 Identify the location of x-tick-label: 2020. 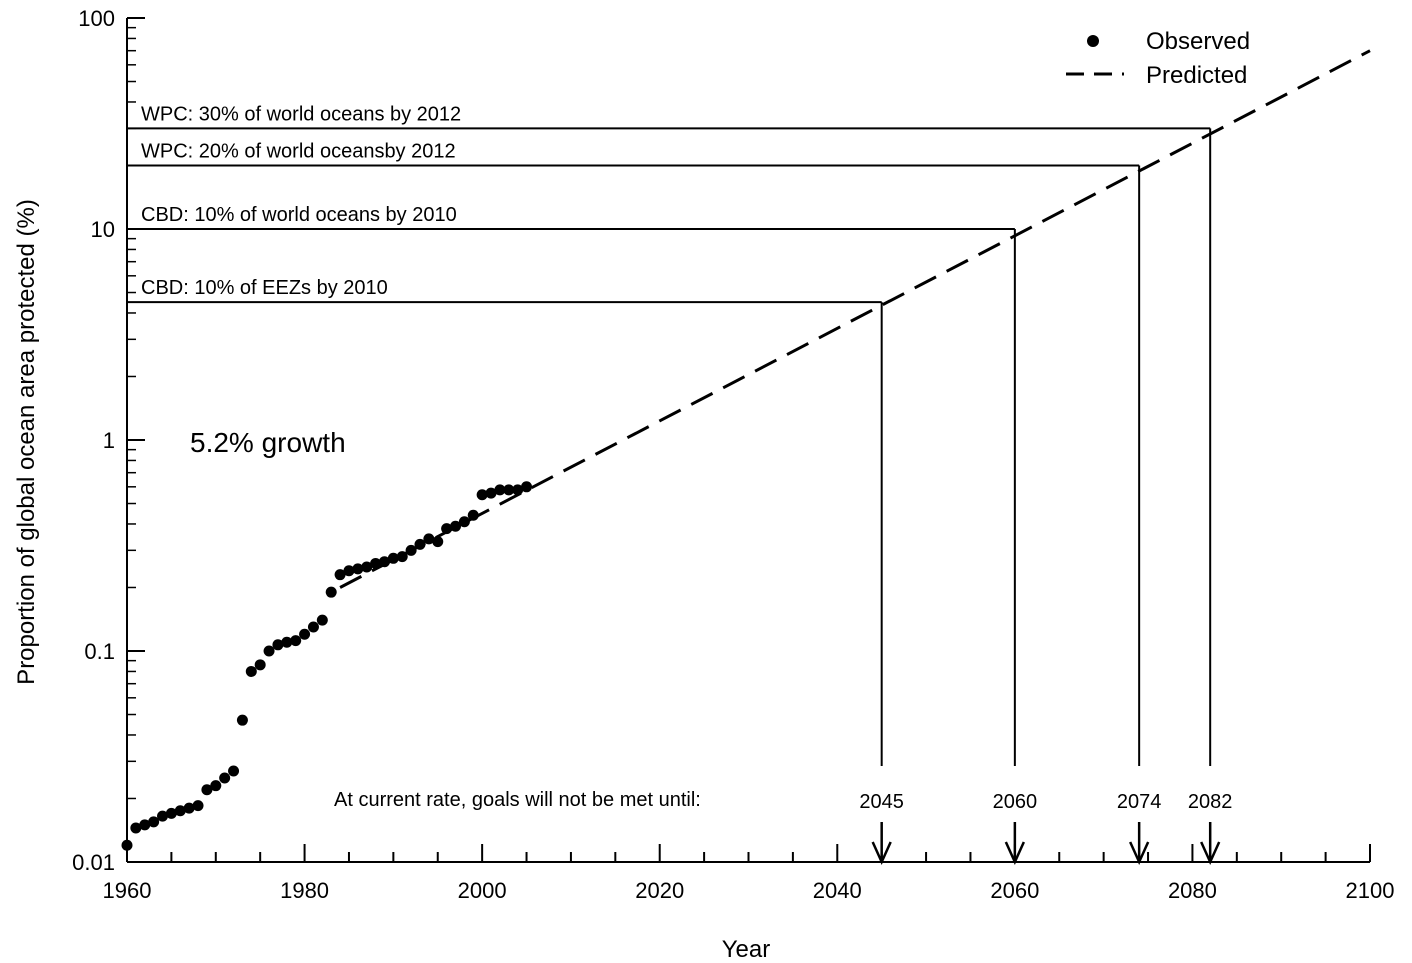
(659, 890).